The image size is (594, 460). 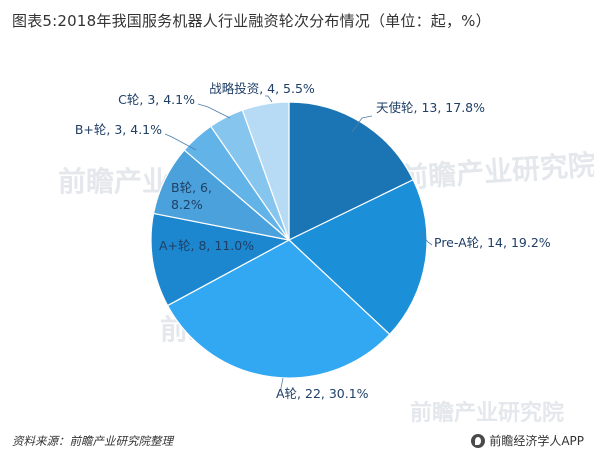 I want to click on slice-label: A+轮, 8, 11.0%, so click(x=206, y=245).